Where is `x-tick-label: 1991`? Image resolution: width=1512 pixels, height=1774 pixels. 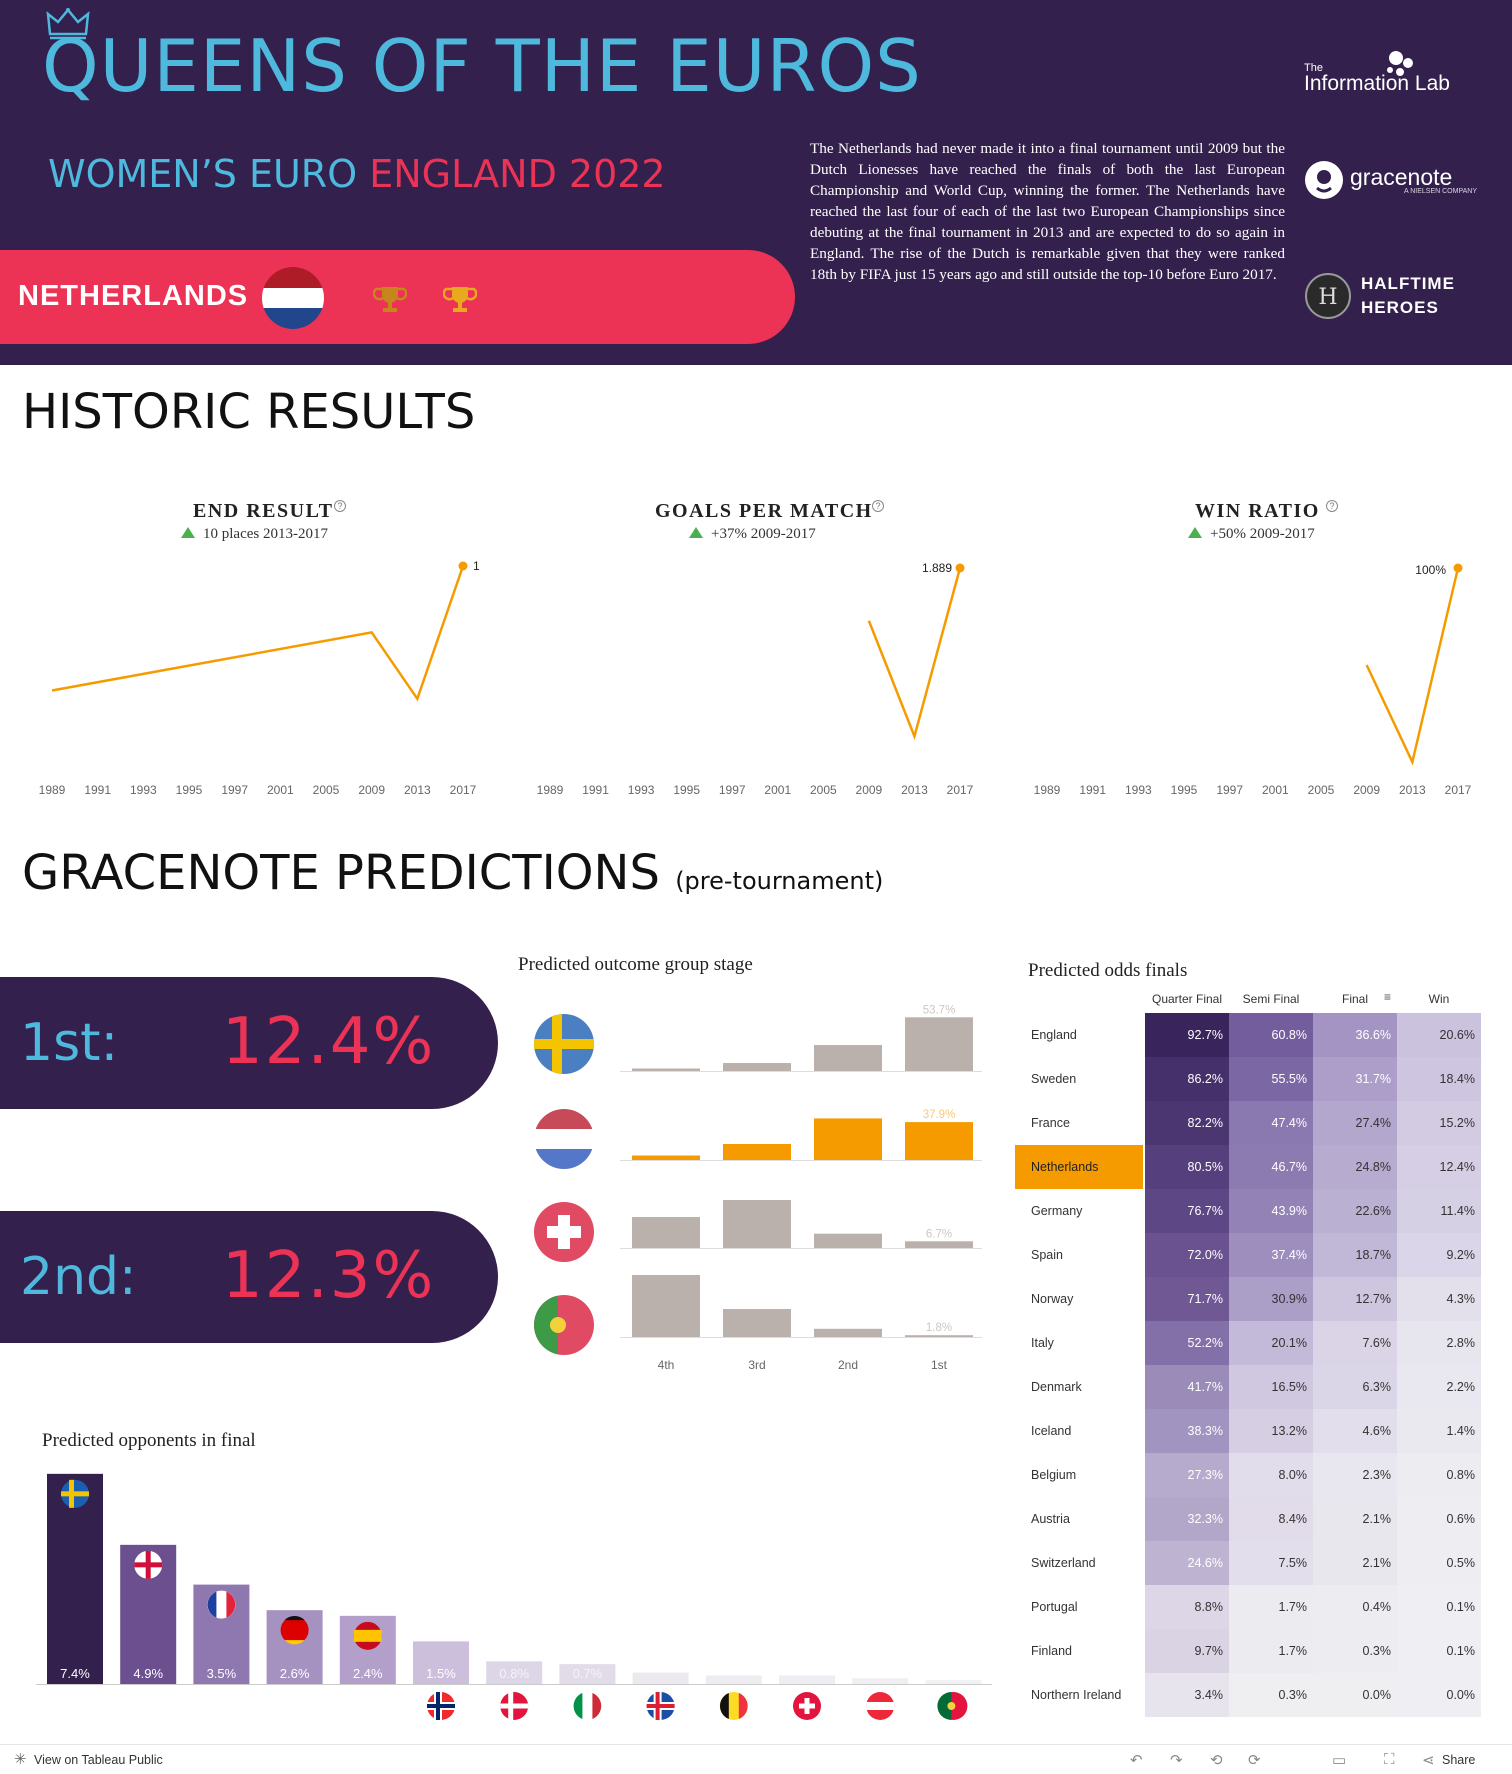
x-tick-label: 1991 is located at coordinates (97, 790).